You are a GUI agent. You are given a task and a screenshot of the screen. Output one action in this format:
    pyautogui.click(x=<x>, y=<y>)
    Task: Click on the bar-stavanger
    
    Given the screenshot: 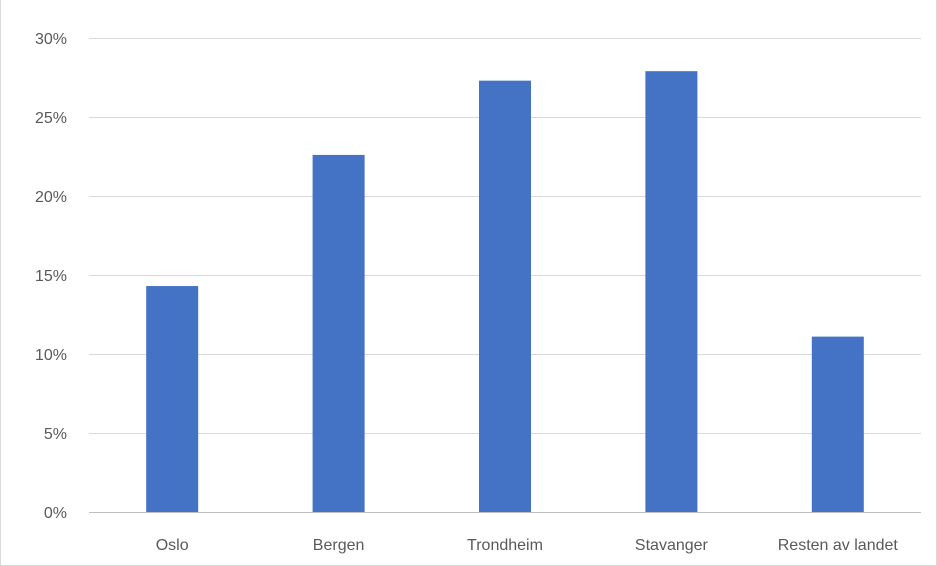 What is the action you would take?
    pyautogui.click(x=671, y=292)
    